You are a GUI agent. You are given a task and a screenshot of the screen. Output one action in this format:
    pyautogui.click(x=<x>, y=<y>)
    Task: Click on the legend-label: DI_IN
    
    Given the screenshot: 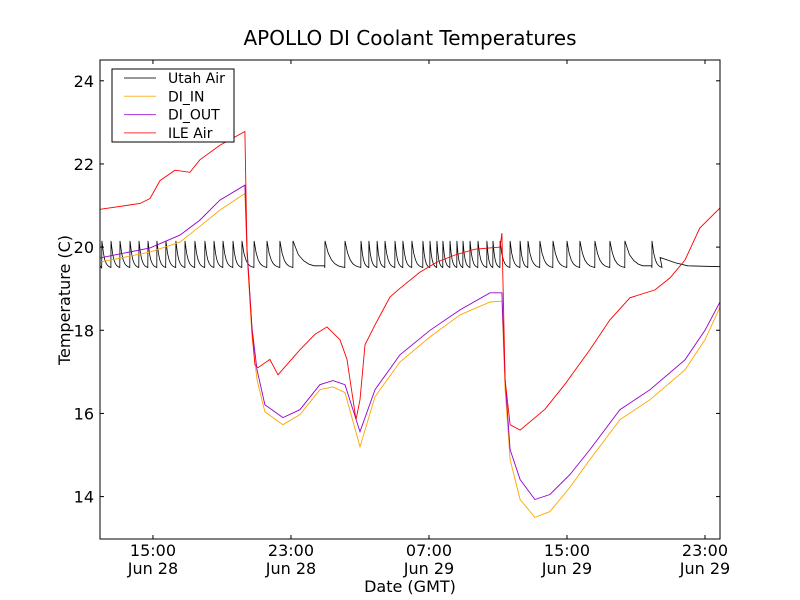 What is the action you would take?
    pyautogui.click(x=186, y=97)
    